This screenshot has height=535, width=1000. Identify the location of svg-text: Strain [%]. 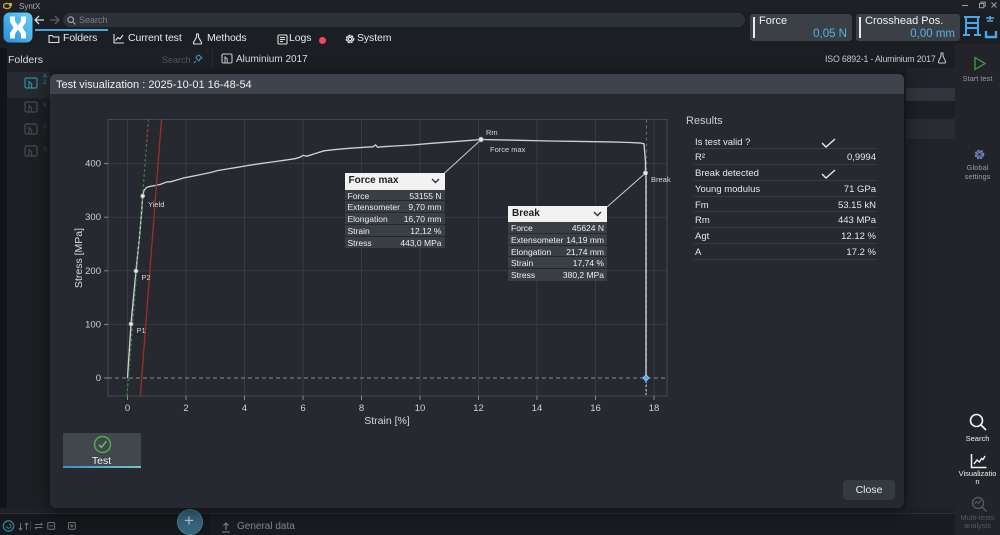
(387, 421).